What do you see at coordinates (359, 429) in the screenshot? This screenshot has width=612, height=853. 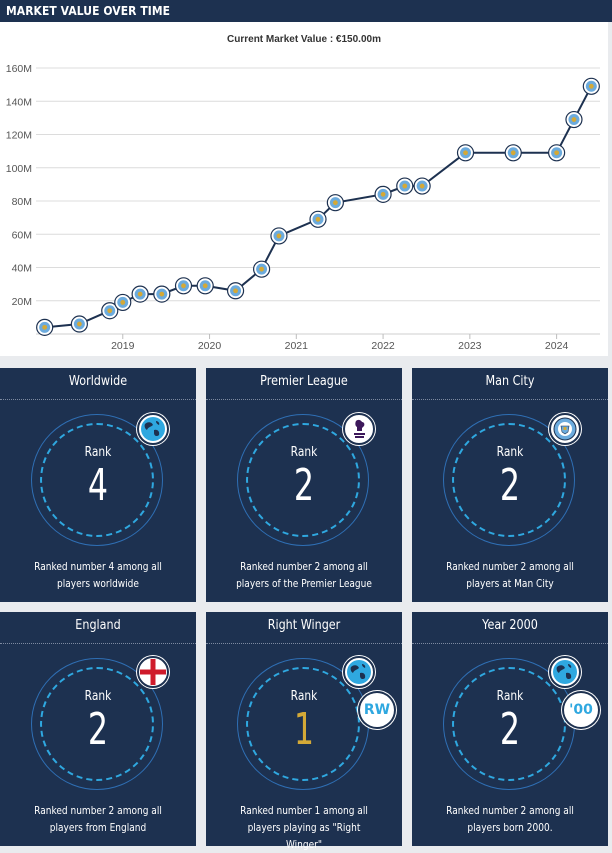 I see `premier-league-logo-icon` at bounding box center [359, 429].